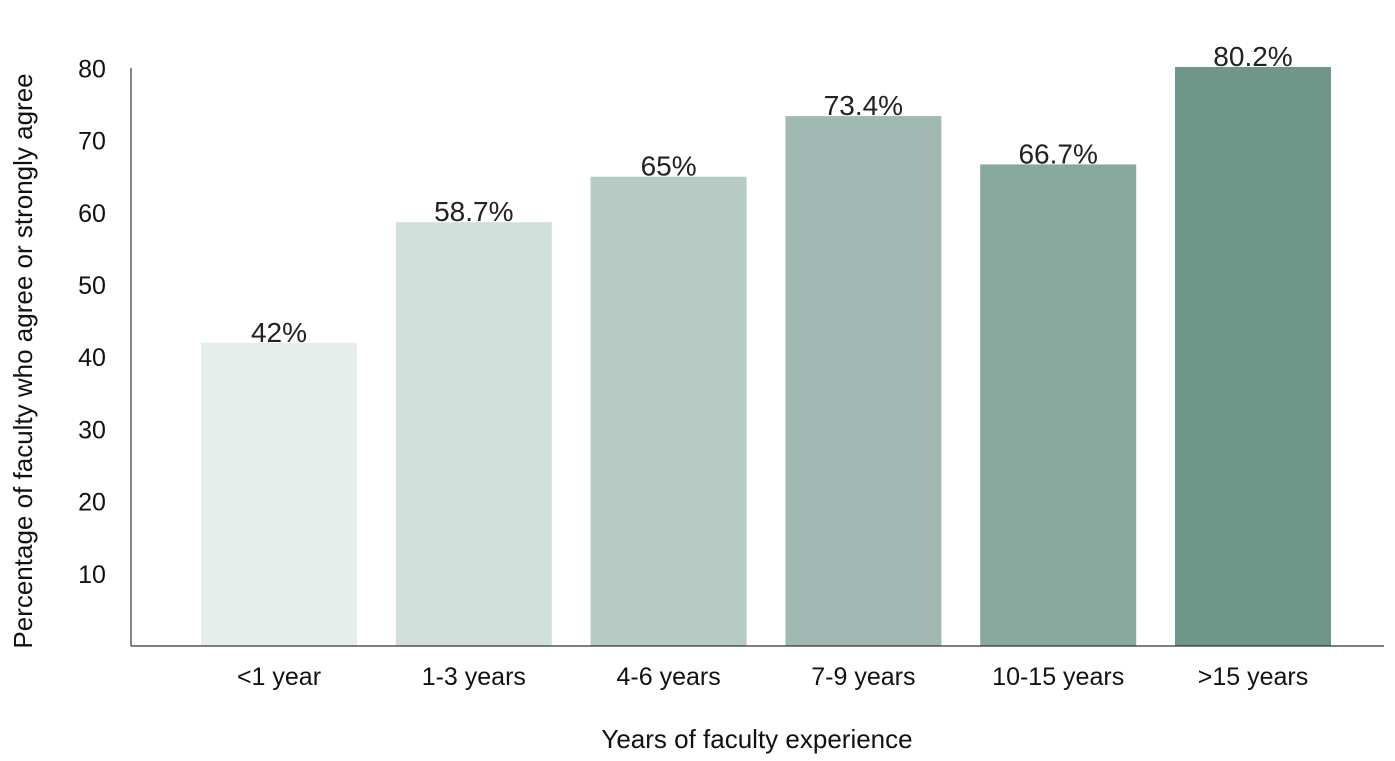  I want to click on x-tick-label: 10-15 years, so click(1058, 677).